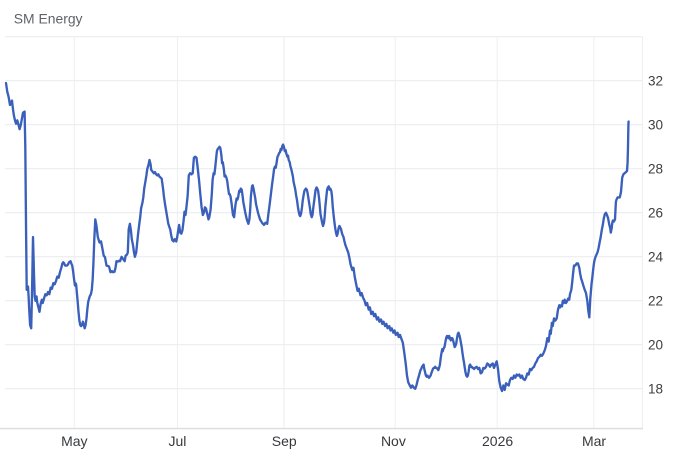  Describe the element at coordinates (655, 168) in the screenshot. I see `svg-text: 28` at that location.